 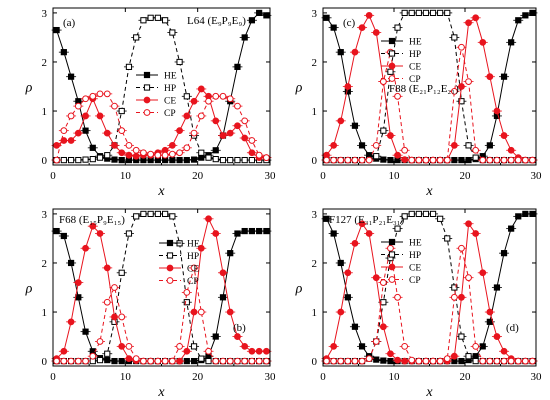 I want to click on legend-ce-marker, so click(x=392, y=66).